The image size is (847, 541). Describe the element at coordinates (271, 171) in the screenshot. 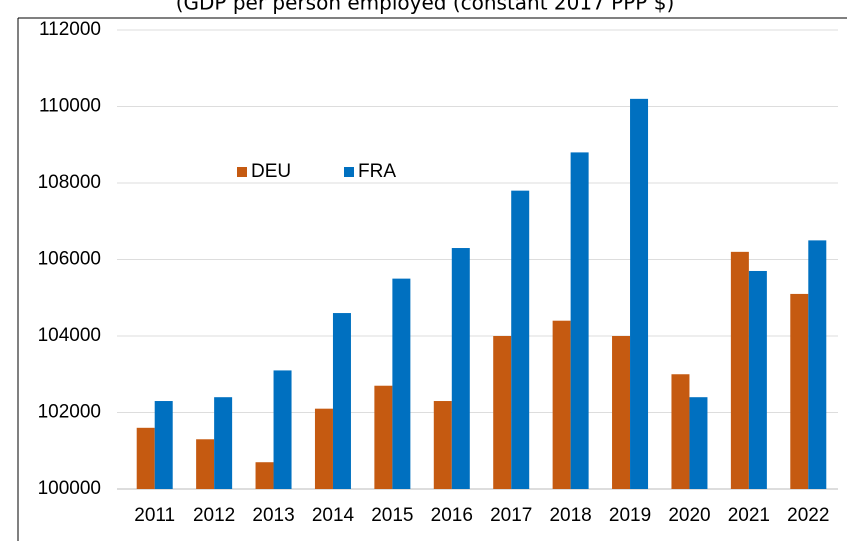

I see `legend-label: DEU` at that location.